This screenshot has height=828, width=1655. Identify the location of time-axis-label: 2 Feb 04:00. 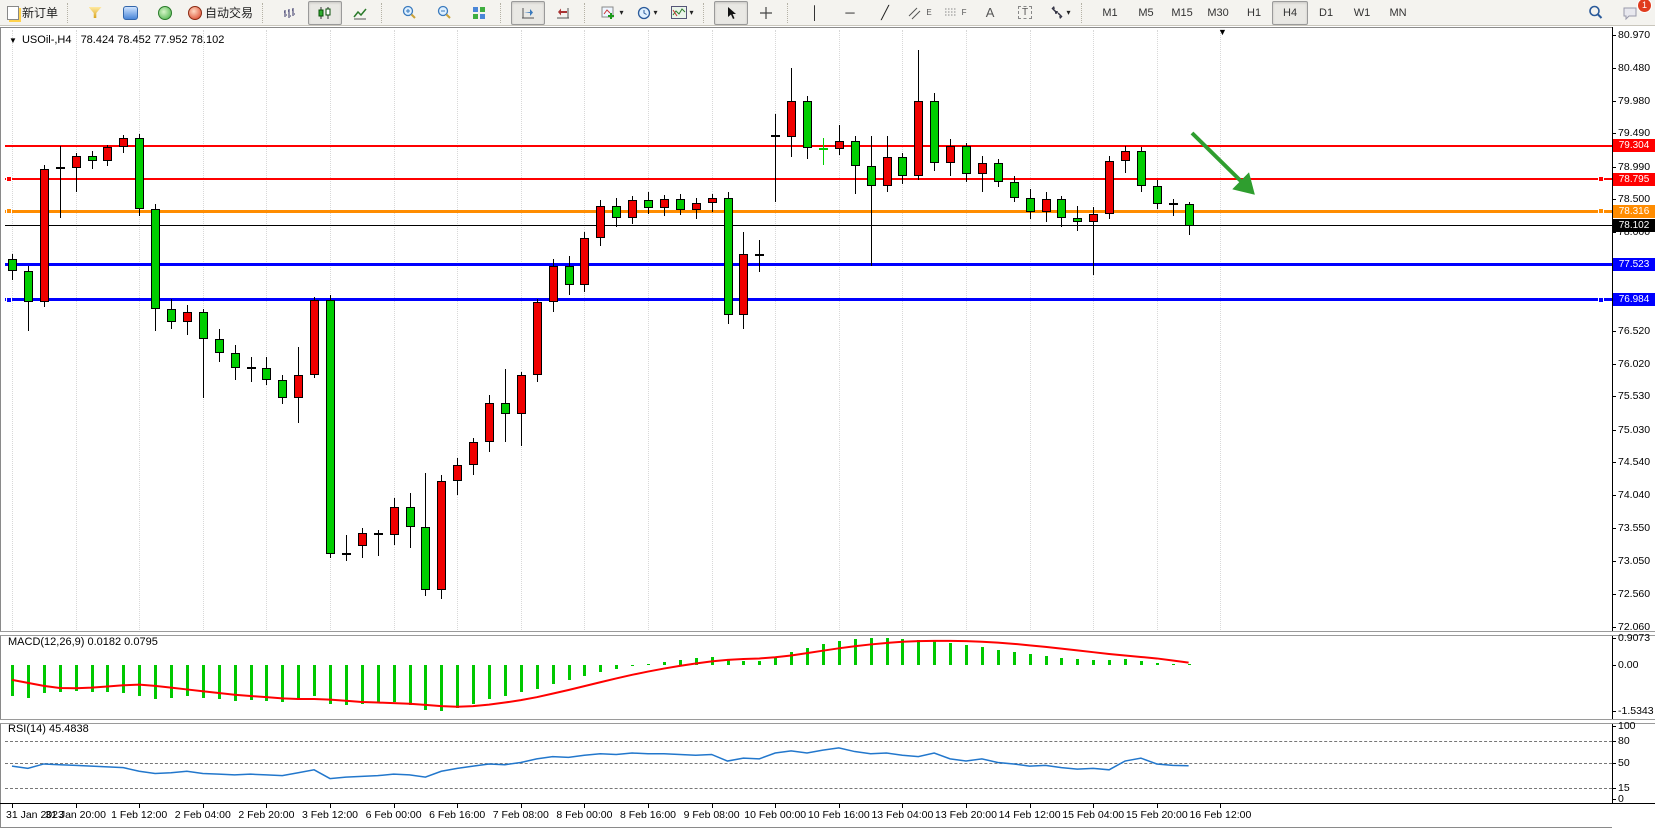
(202, 815).